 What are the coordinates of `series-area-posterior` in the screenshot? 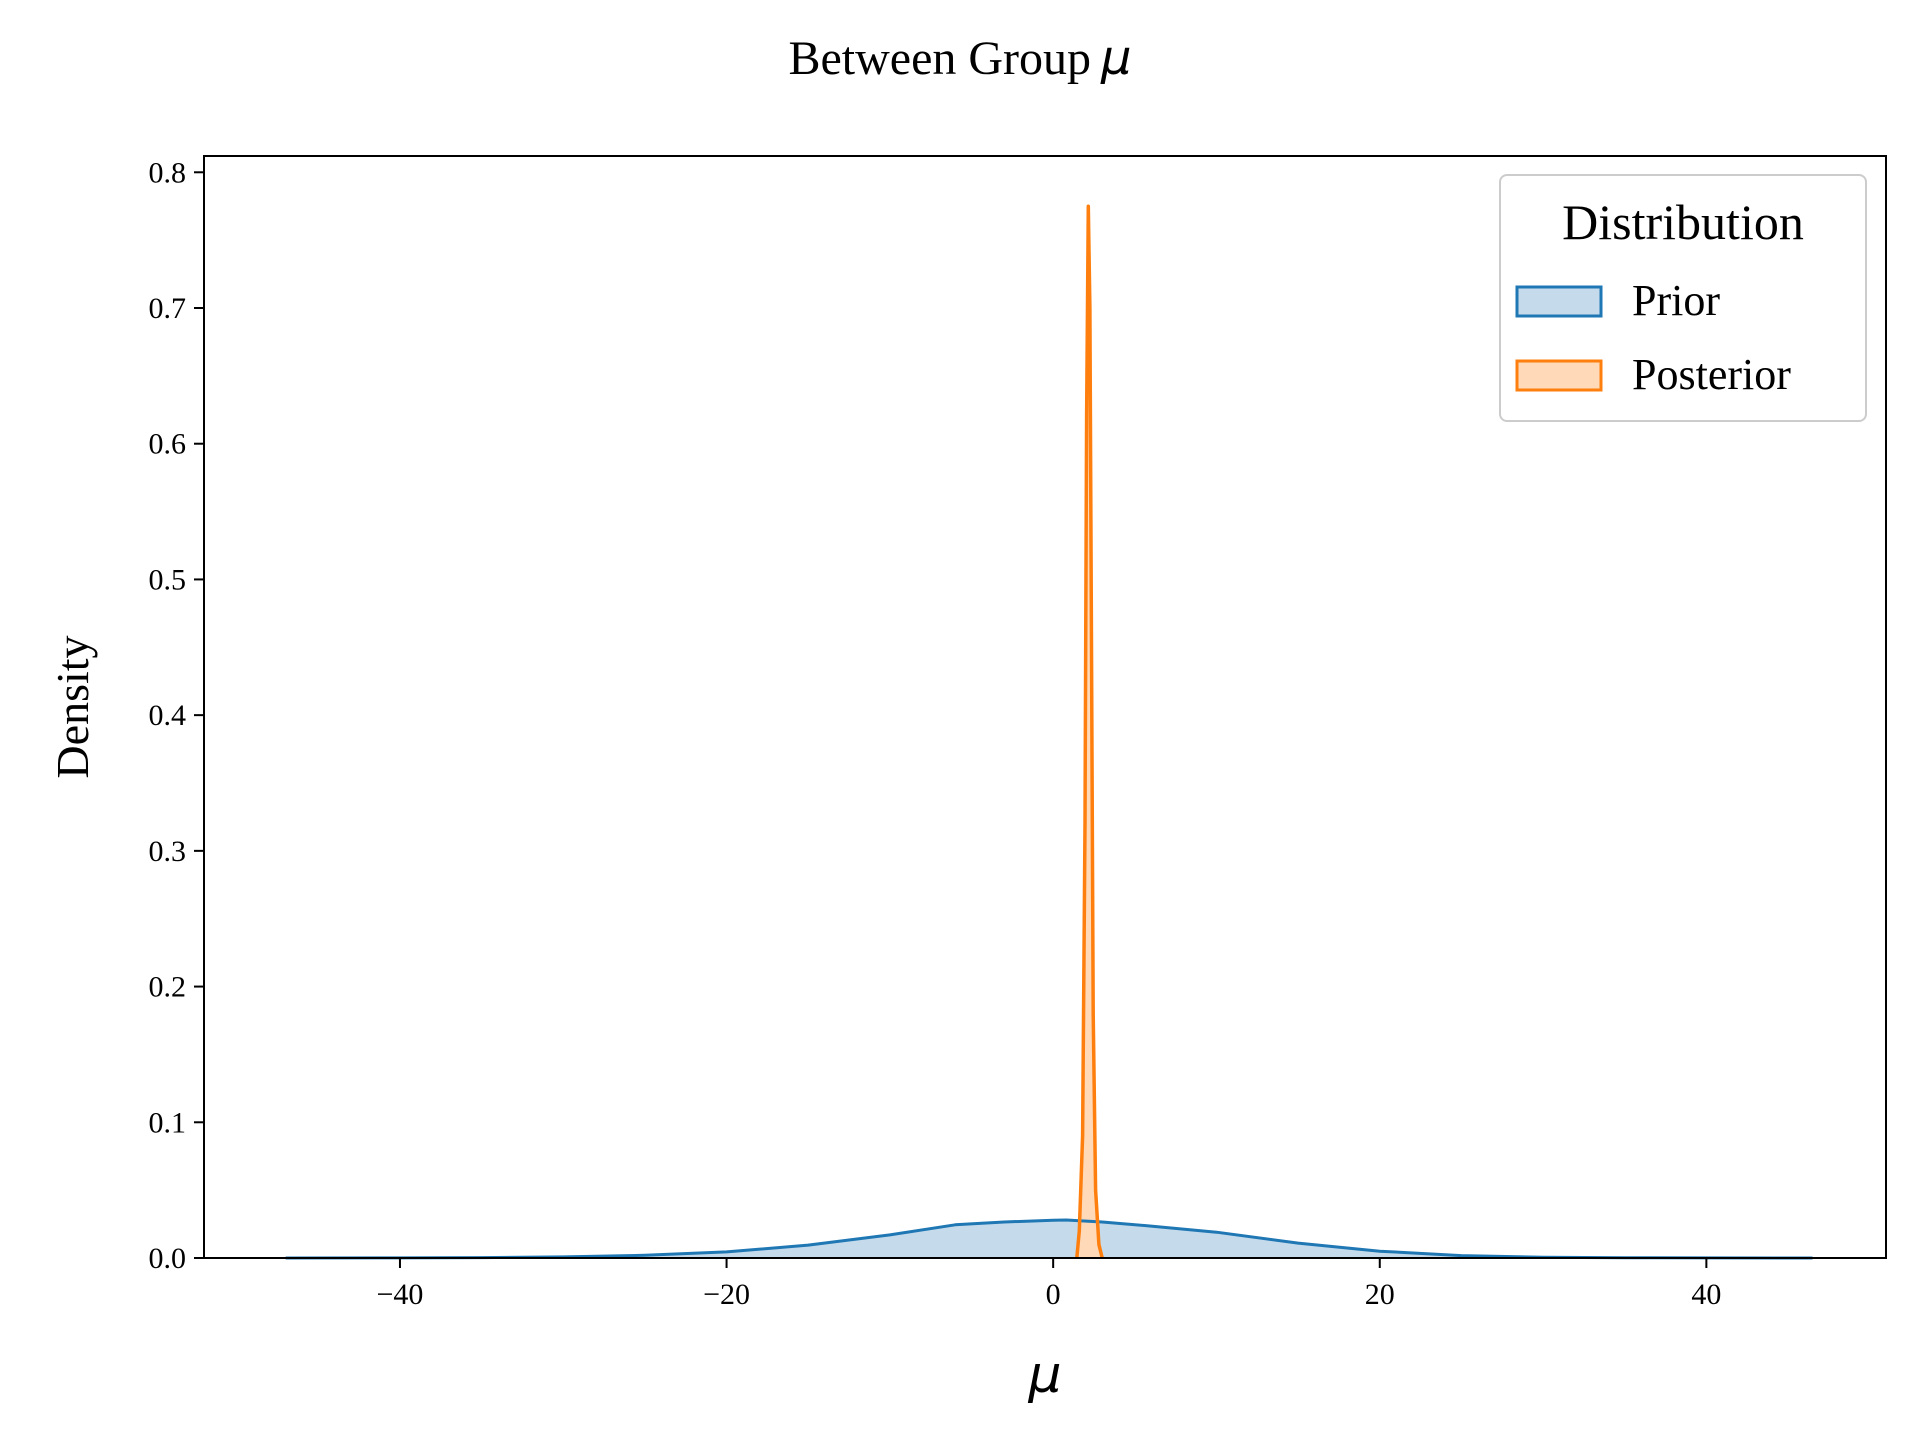 It's located at (1089, 732).